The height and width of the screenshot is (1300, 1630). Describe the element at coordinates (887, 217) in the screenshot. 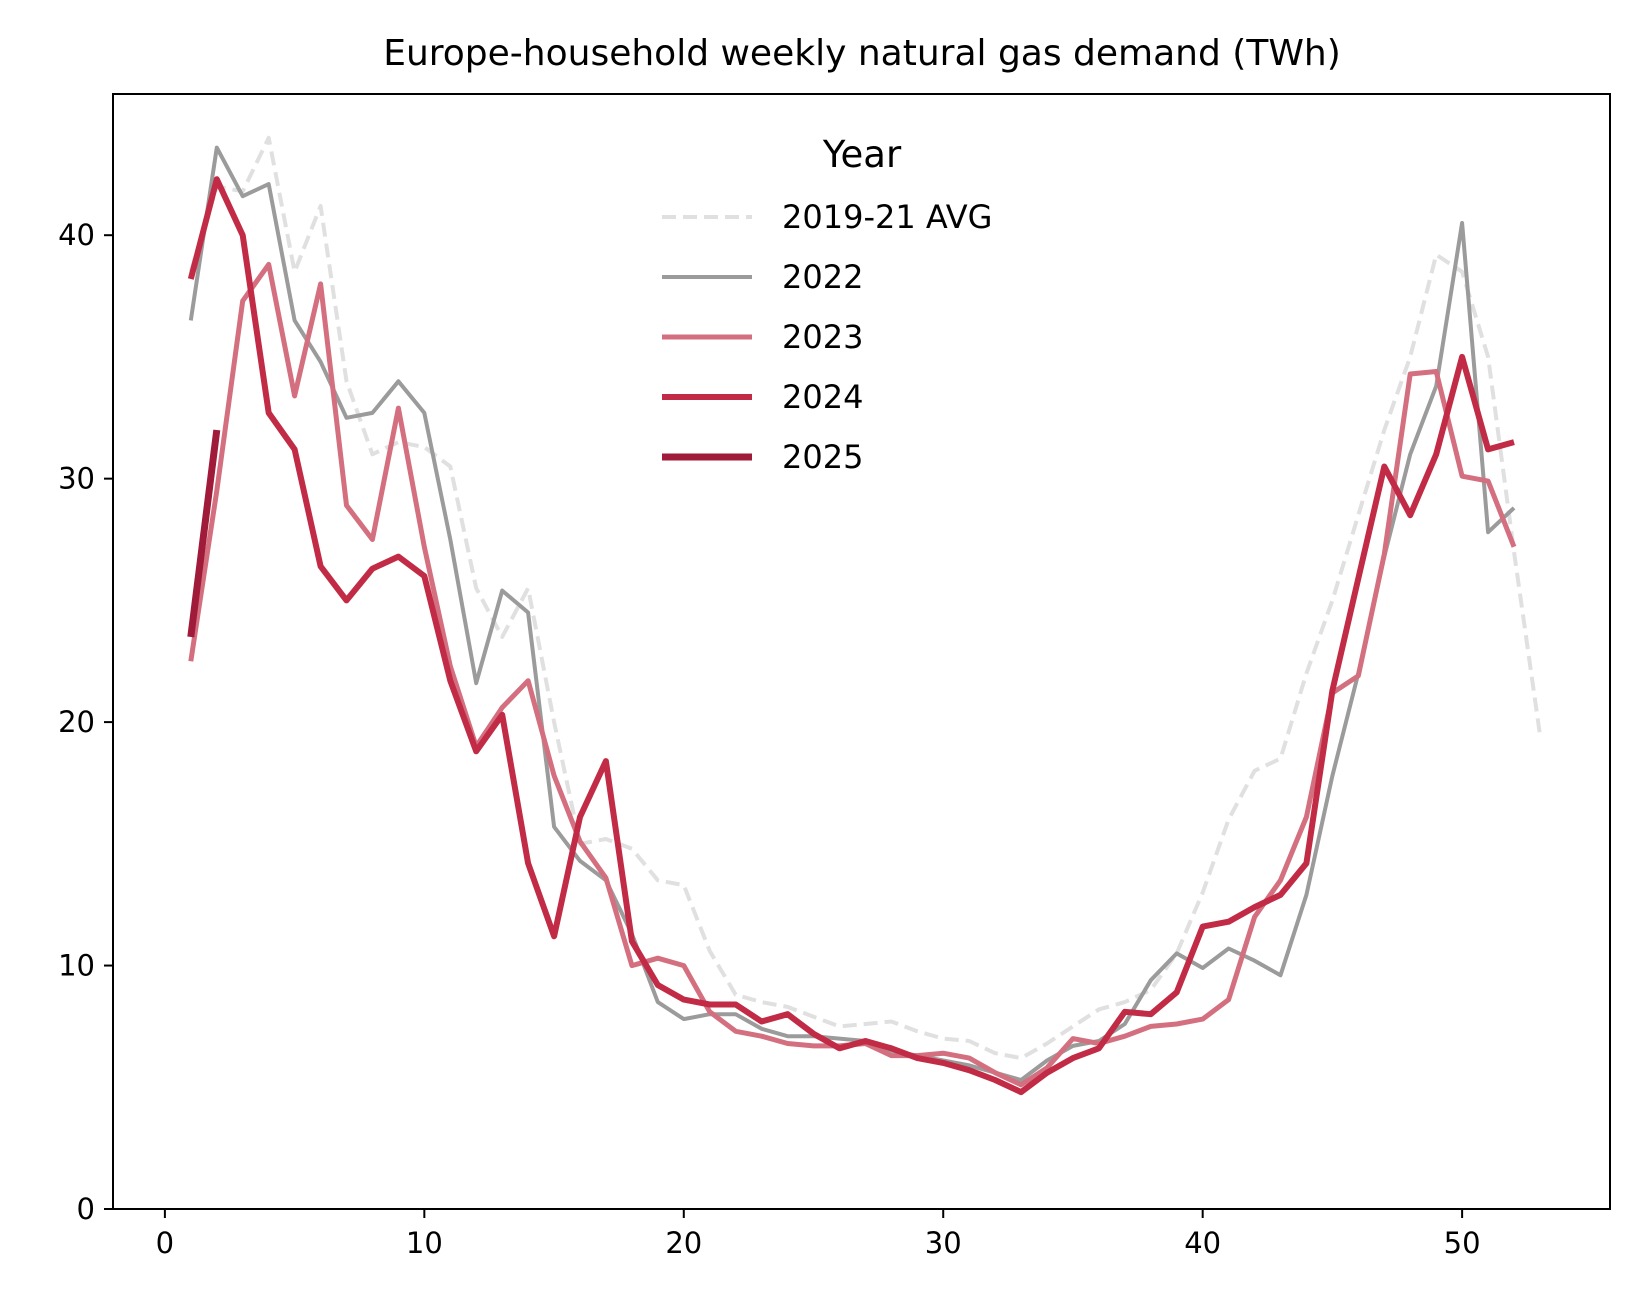

I see `legend-label: 2019-21 AVG` at that location.